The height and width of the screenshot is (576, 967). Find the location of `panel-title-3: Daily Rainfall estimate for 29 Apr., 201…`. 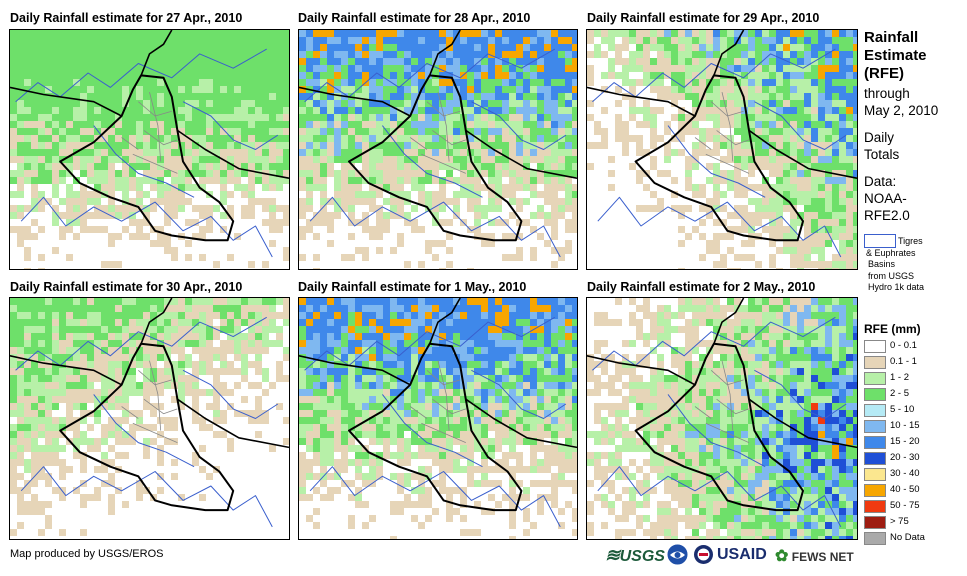

panel-title-3: Daily Rainfall estimate for 29 Apr., 201… is located at coordinates (703, 18).